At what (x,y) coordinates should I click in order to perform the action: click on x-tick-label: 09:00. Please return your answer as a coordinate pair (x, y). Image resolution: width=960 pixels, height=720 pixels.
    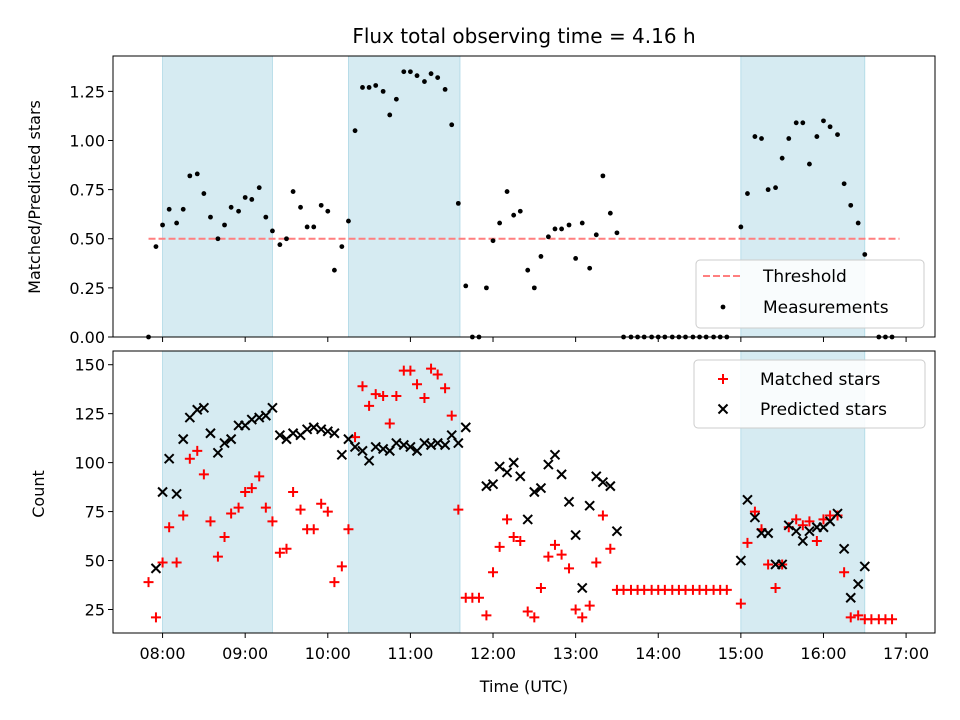
    Looking at the image, I should click on (245, 653).